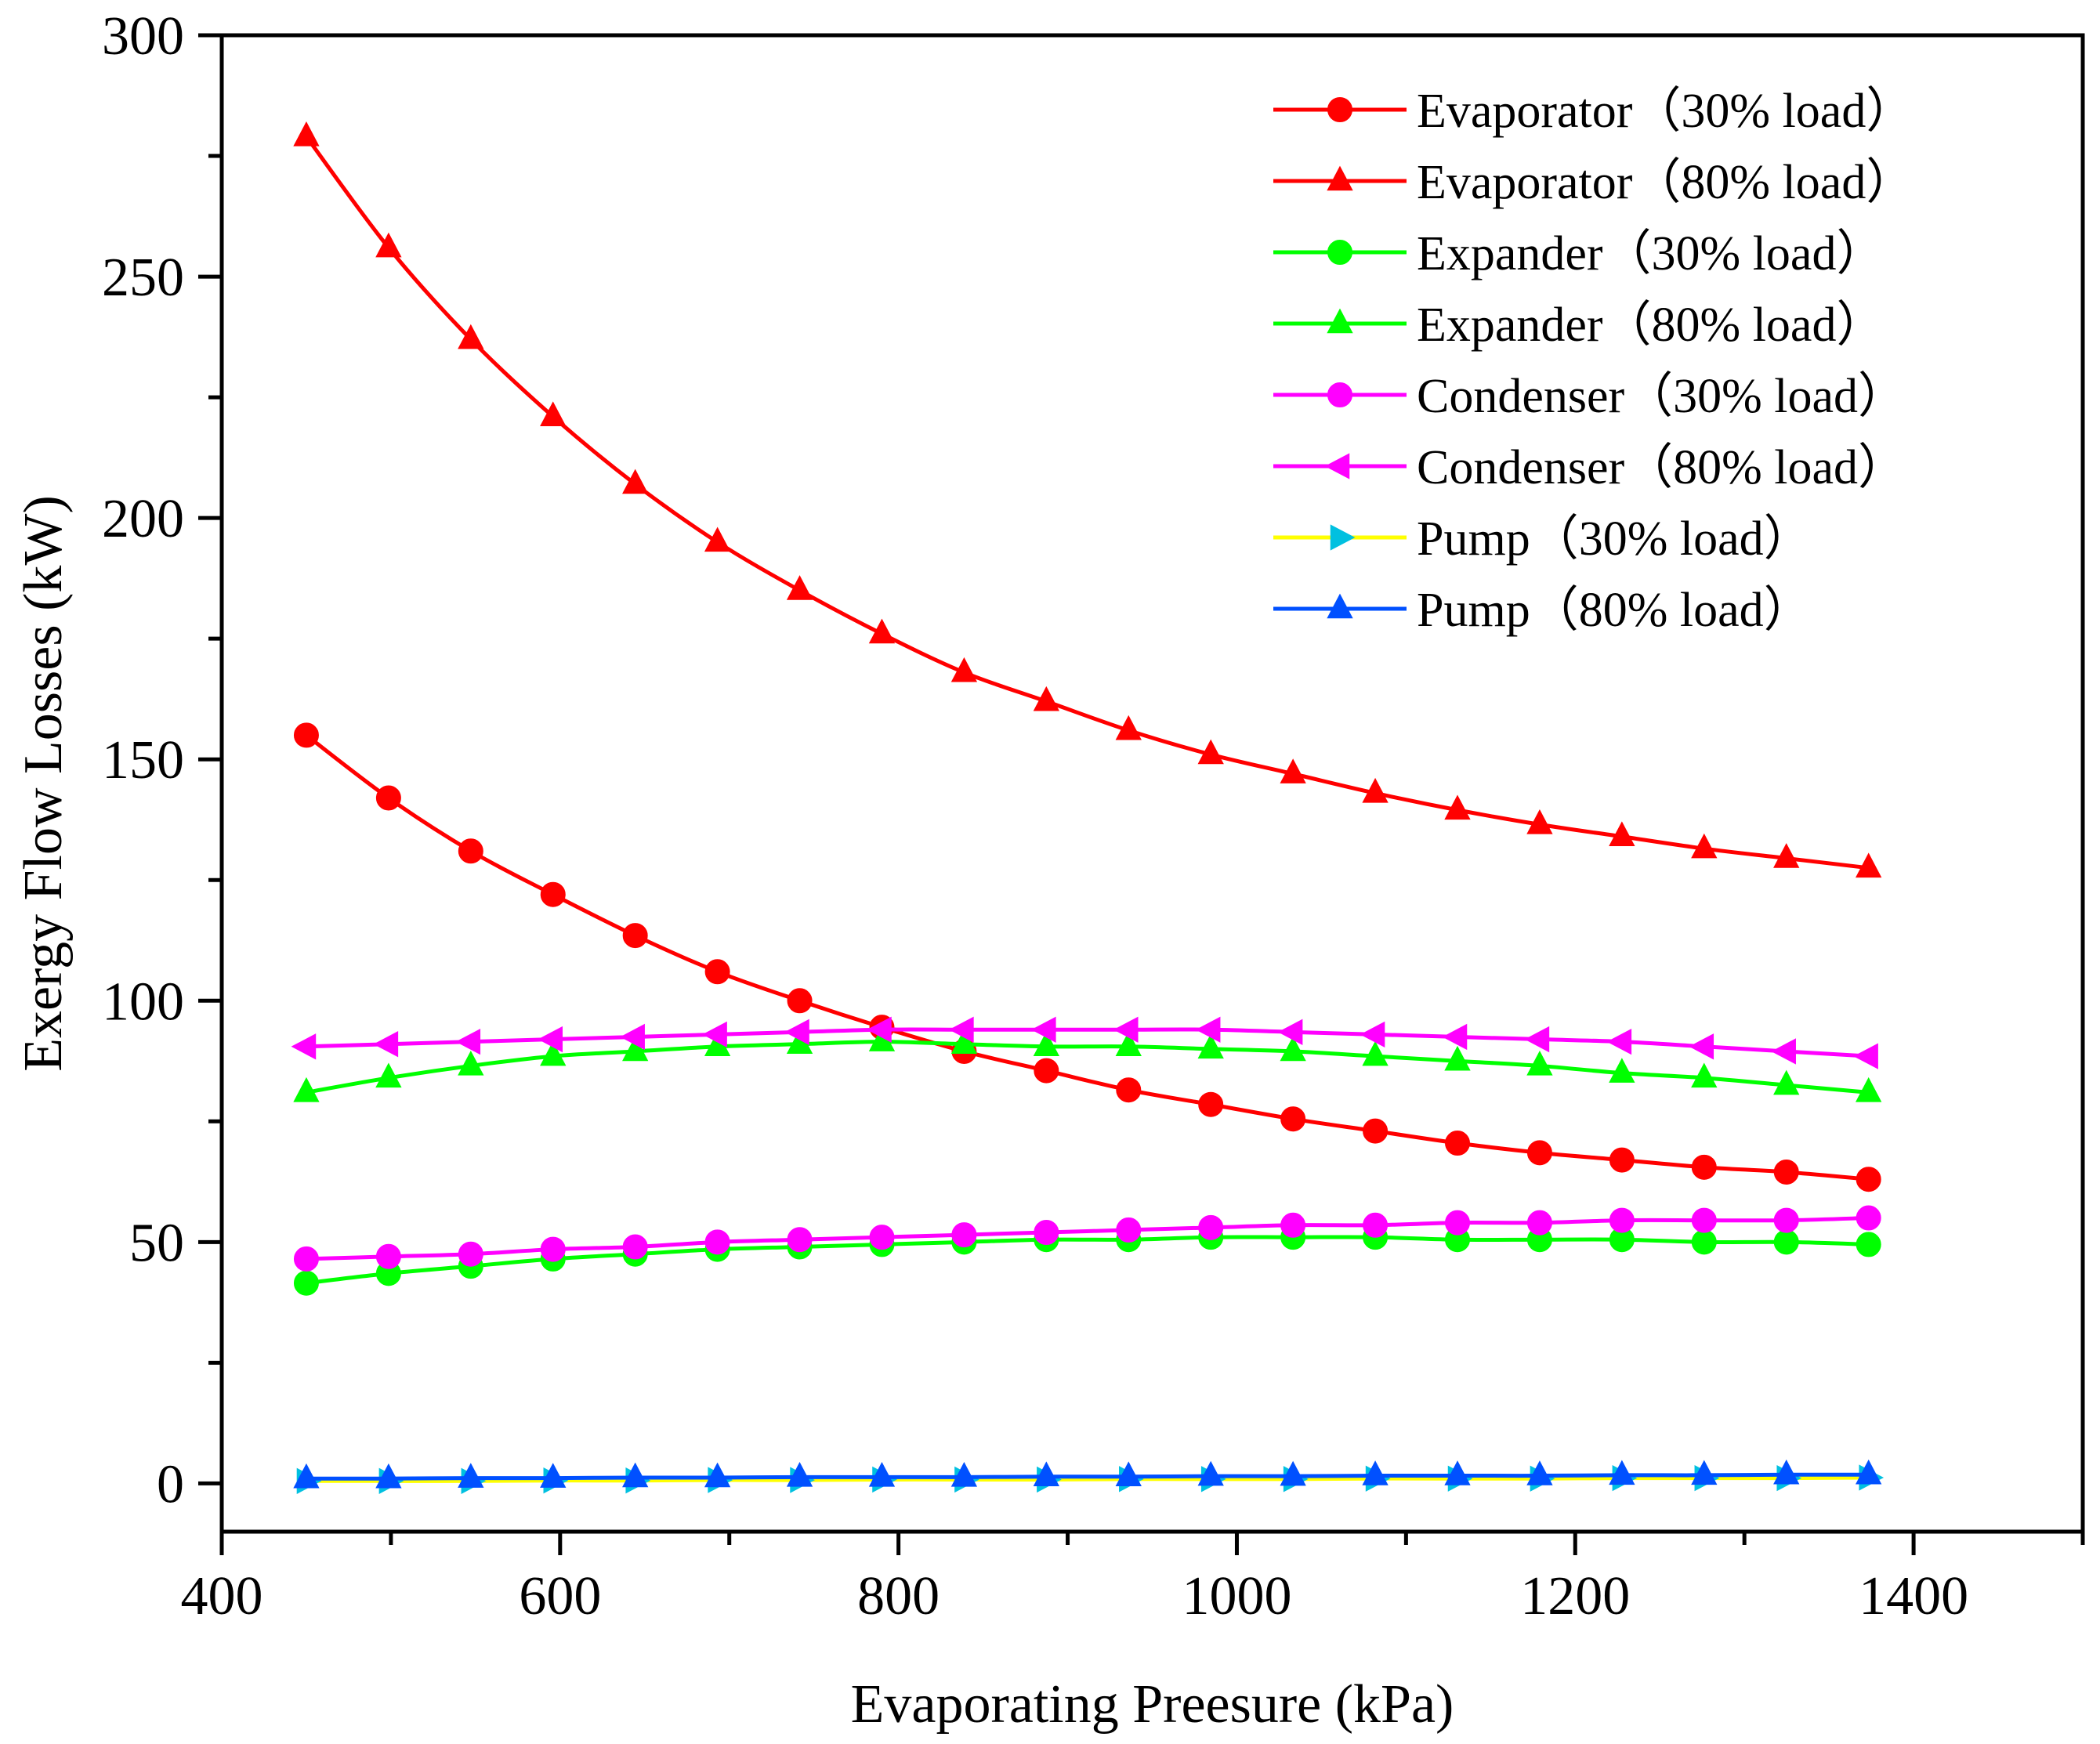 Image resolution: width=2100 pixels, height=1744 pixels. I want to click on legend-entry: Expander（80% load）, so click(1579, 325).